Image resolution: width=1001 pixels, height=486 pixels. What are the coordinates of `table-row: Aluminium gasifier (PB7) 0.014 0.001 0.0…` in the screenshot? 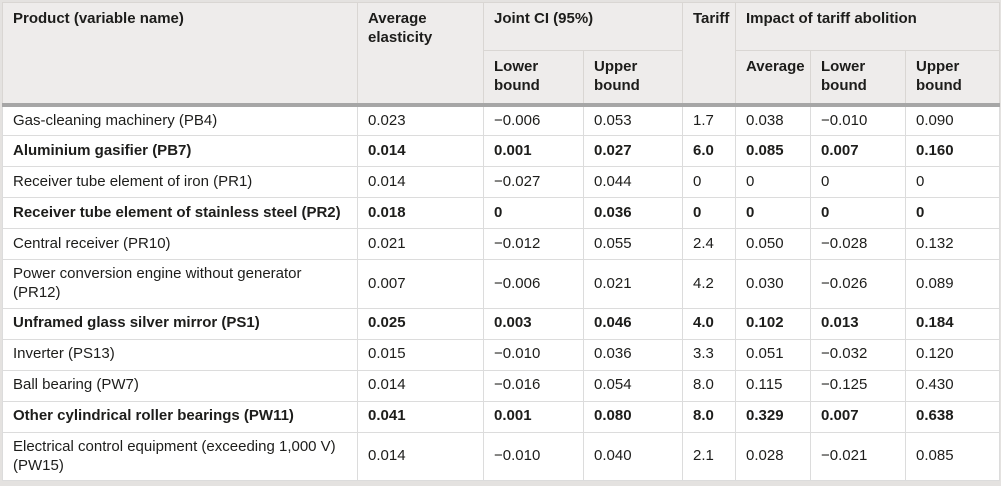 It's located at (501, 151).